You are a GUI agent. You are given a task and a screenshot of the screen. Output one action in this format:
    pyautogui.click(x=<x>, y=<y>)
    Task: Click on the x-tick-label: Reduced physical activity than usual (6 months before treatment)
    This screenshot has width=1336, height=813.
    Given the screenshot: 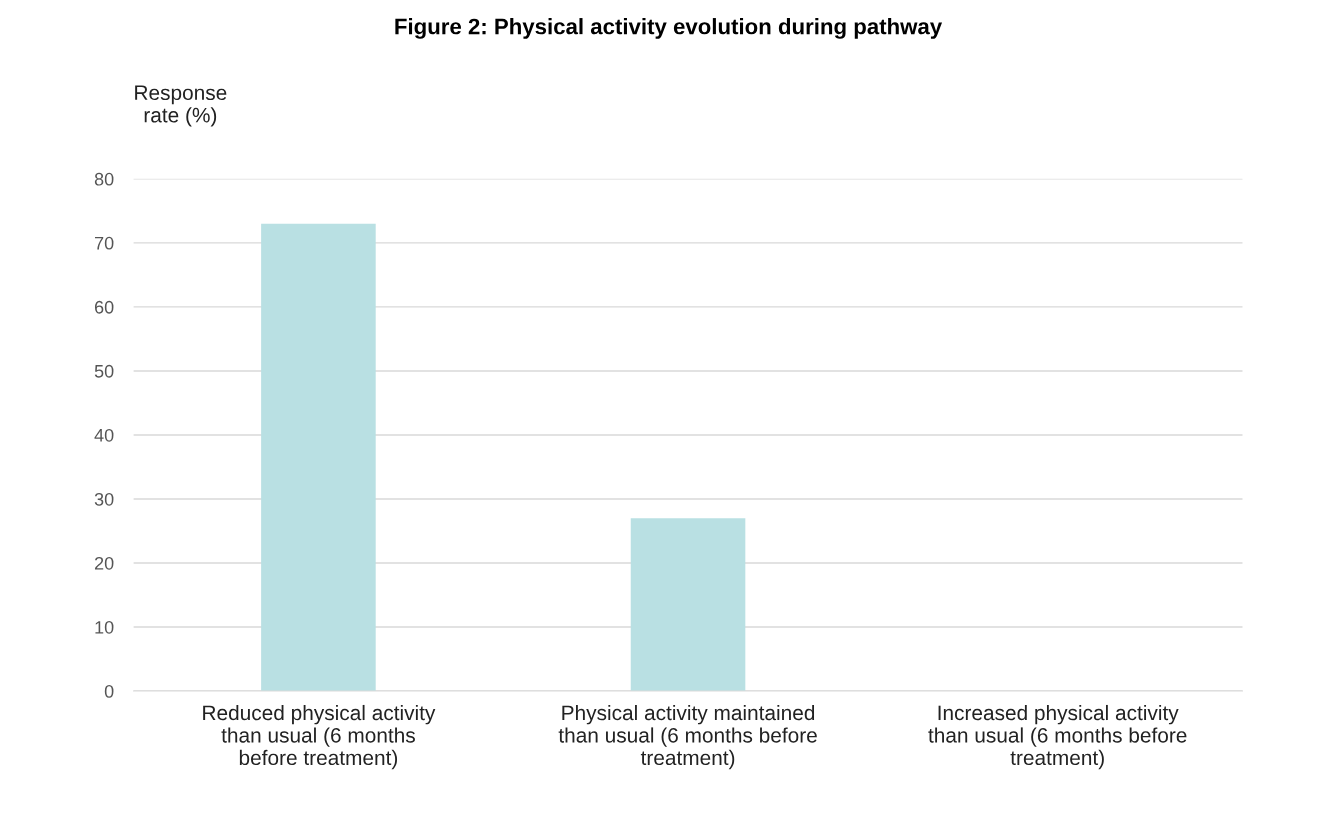 What is the action you would take?
    pyautogui.click(x=319, y=737)
    